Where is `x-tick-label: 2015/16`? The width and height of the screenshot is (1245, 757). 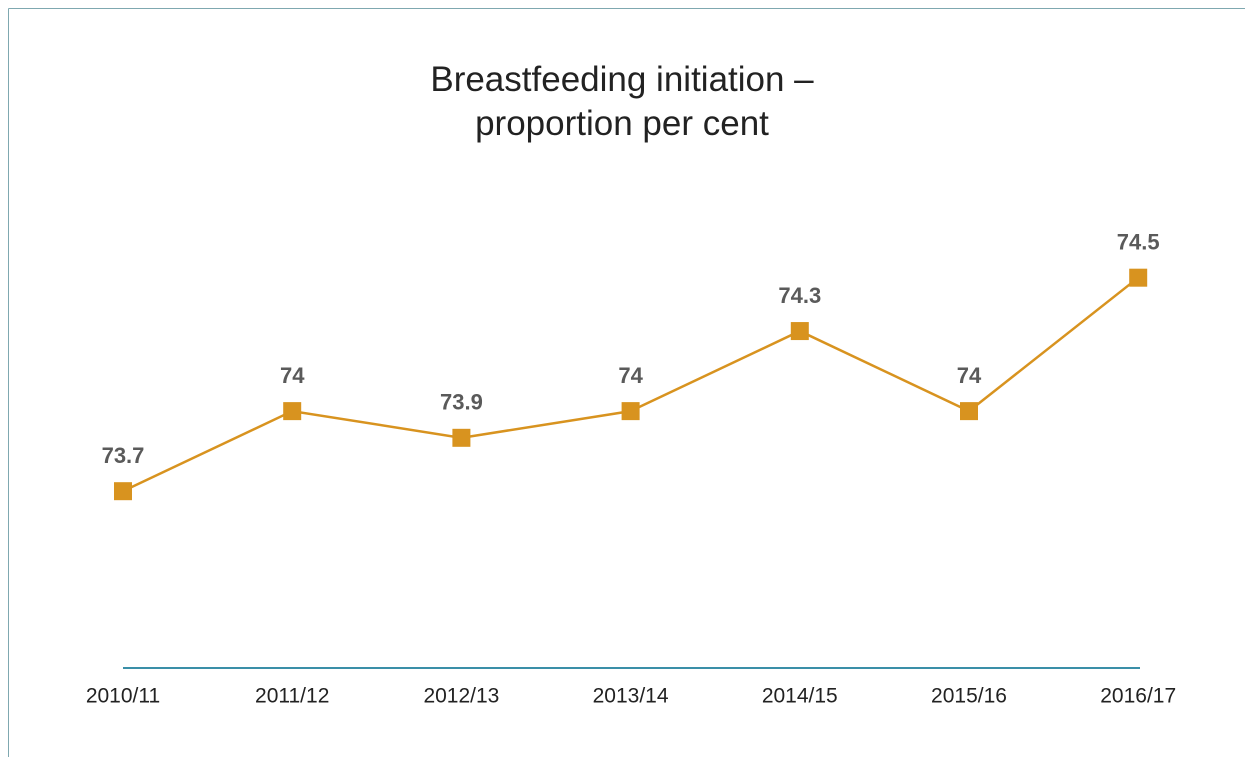 x-tick-label: 2015/16 is located at coordinates (969, 696).